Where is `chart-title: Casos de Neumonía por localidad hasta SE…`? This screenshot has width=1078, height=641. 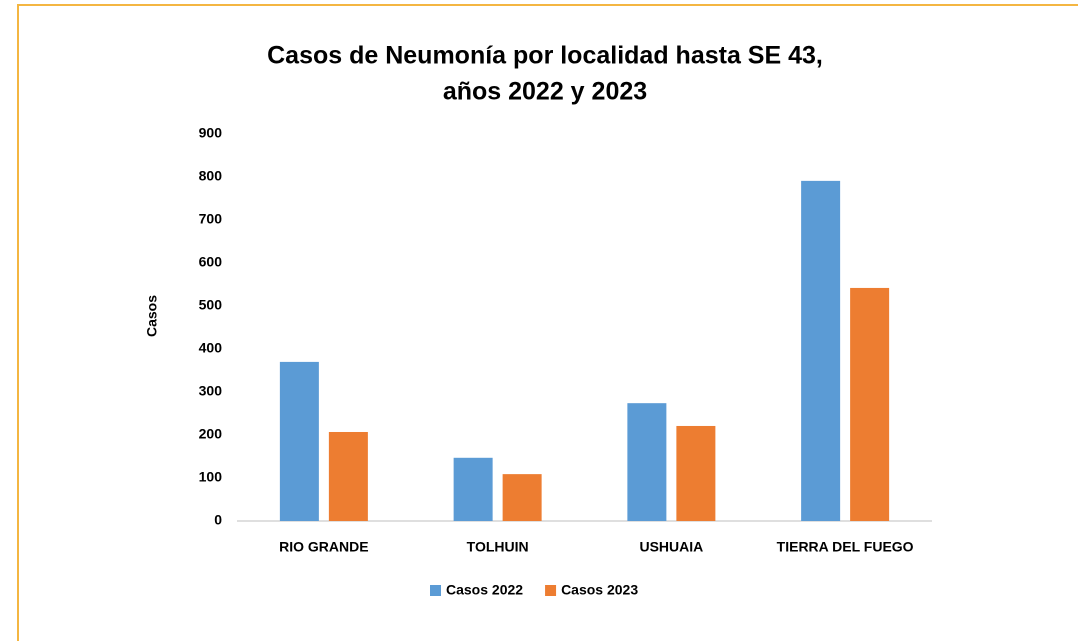
chart-title: Casos de Neumonía por localidad hasta SE… is located at coordinates (545, 56).